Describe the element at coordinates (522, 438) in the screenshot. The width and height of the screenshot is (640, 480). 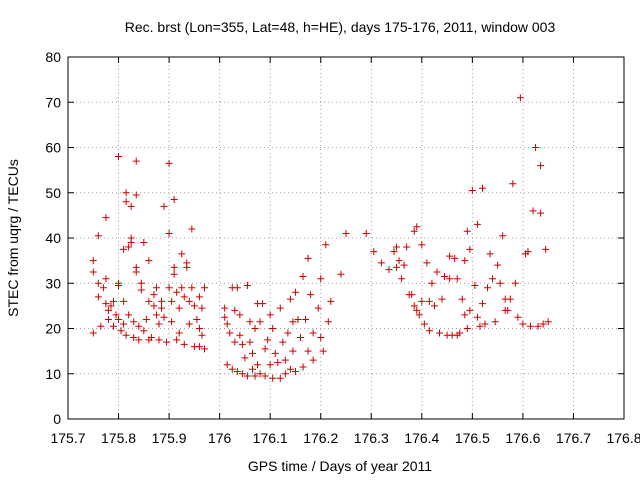
I see `x-tick-label: 176.6` at that location.